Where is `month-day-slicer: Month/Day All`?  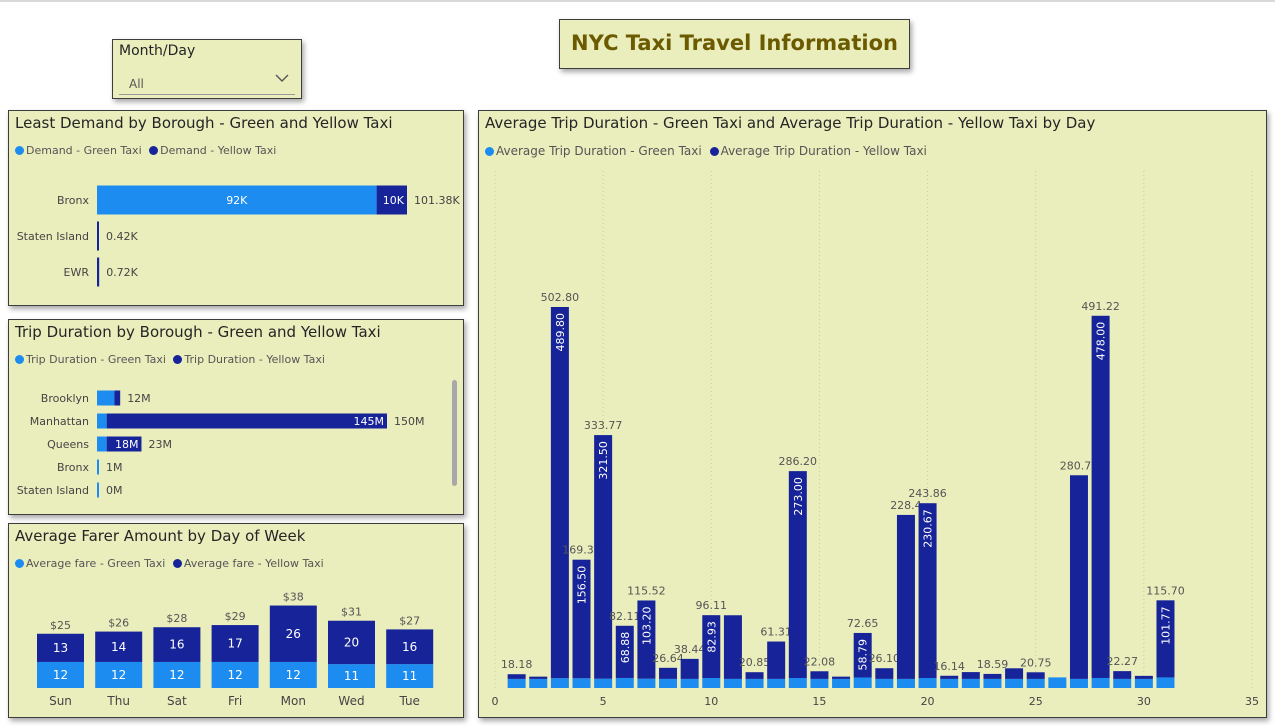
month-day-slicer: Month/Day All is located at coordinates (207, 69).